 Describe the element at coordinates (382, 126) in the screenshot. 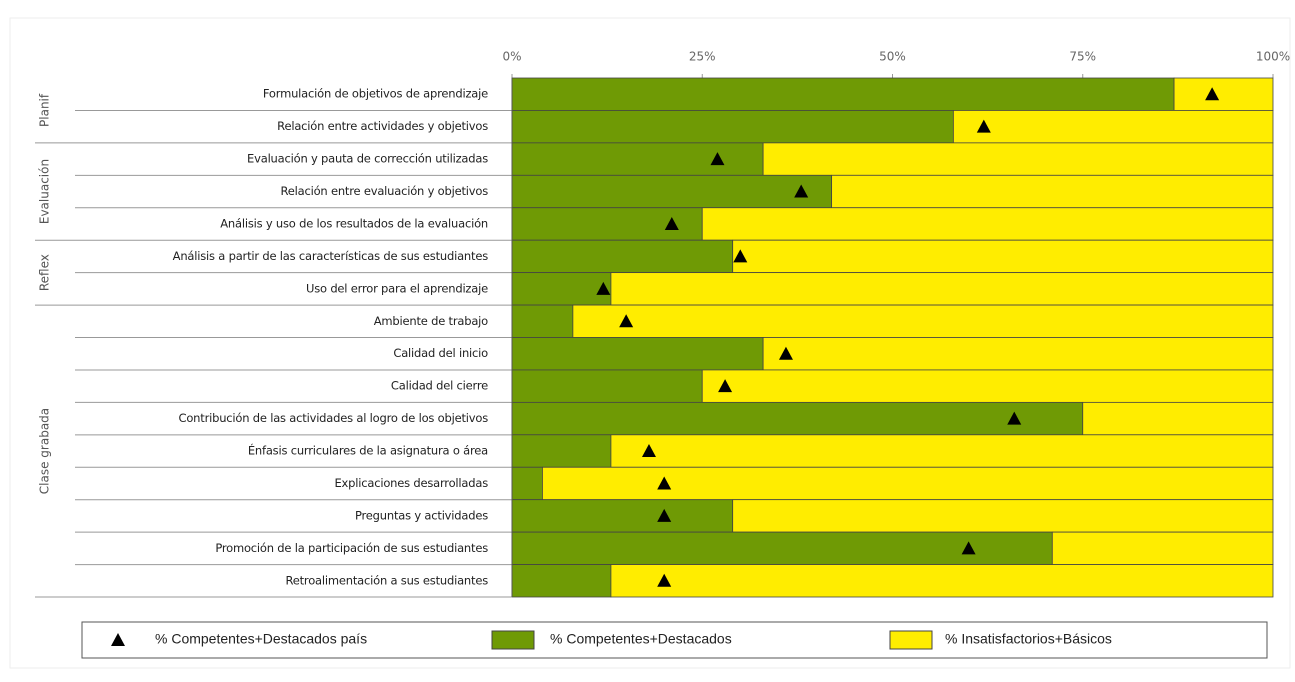

I see `category-label: Relación entre actividades y objetivos` at that location.